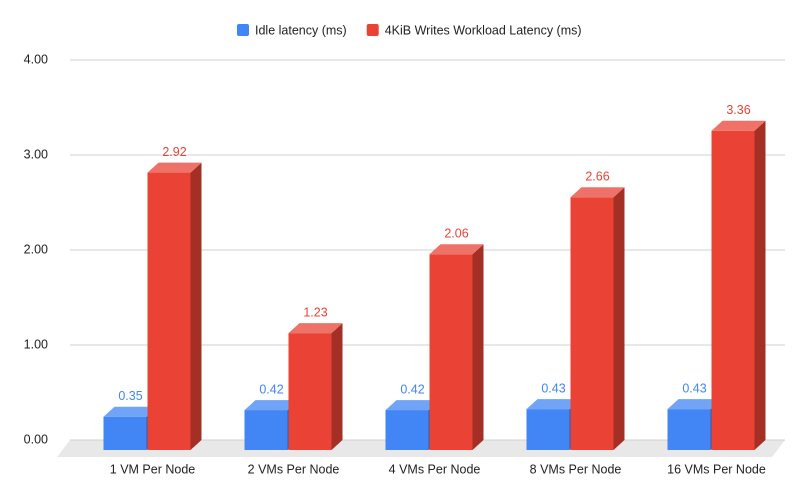 The width and height of the screenshot is (810, 501). I want to click on x-tick-label: 1 VM Per Node, so click(153, 469).